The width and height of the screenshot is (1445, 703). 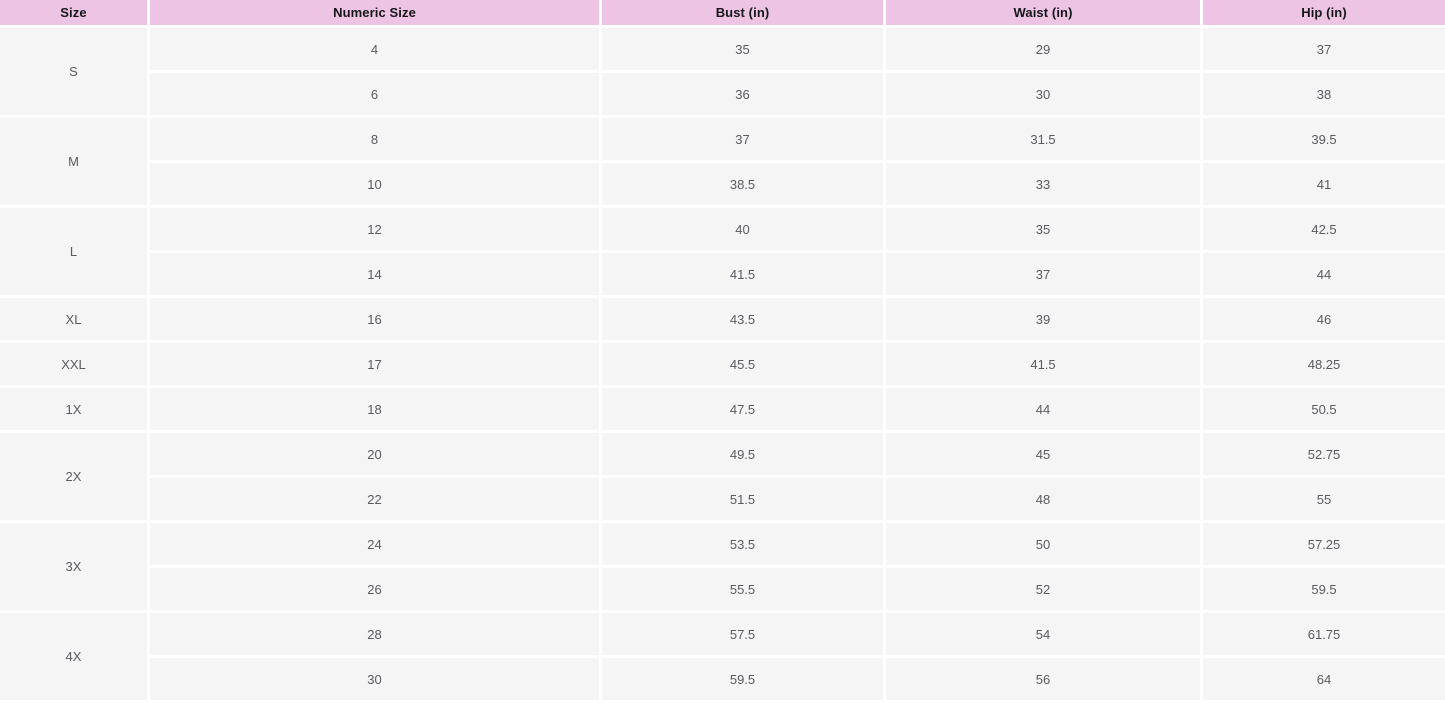 I want to click on cell-waist: 45, so click(x=1044, y=455).